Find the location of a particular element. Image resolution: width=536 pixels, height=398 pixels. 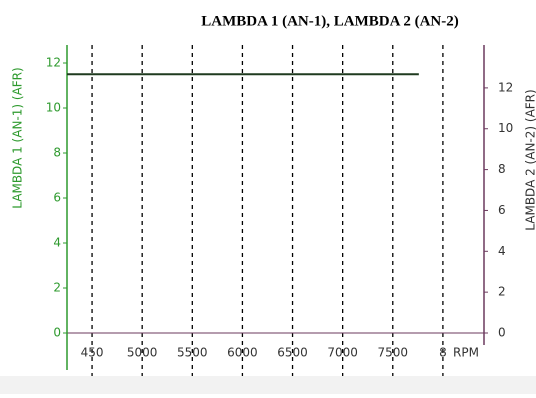

y-tick-label: 8 is located at coordinates (57, 153).